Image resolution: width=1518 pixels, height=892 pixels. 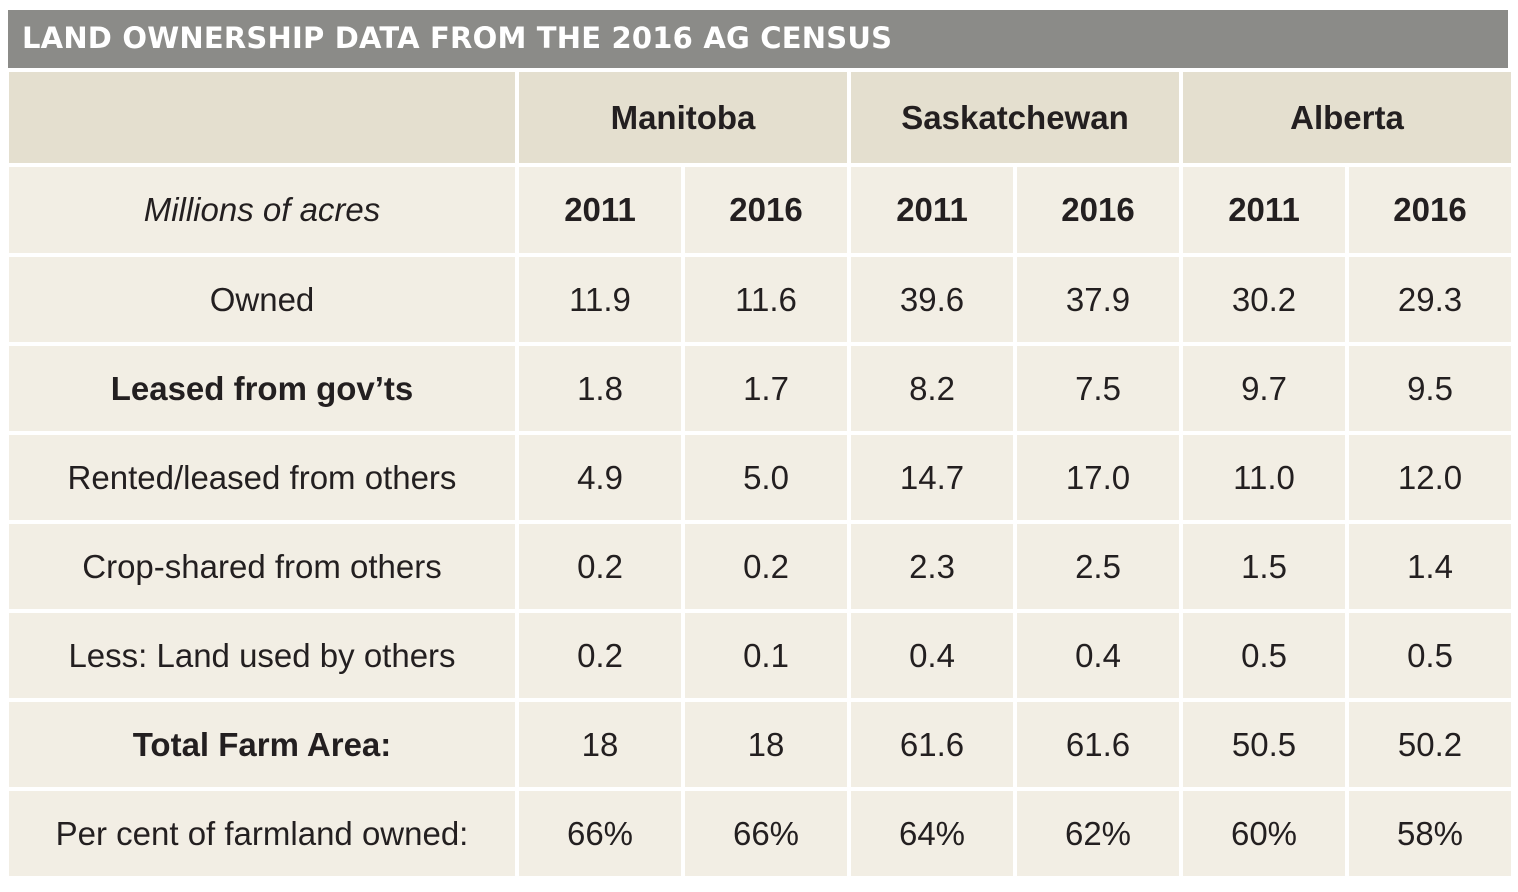 I want to click on table-cell: 39.6, so click(x=932, y=299).